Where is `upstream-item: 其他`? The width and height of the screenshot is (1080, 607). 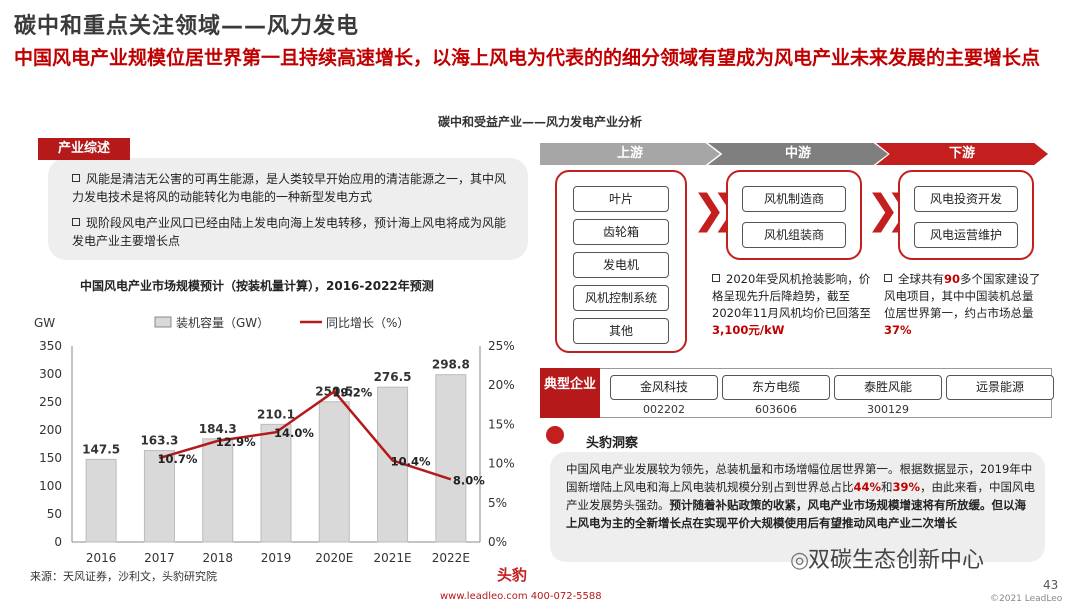 upstream-item: 其他 is located at coordinates (621, 331).